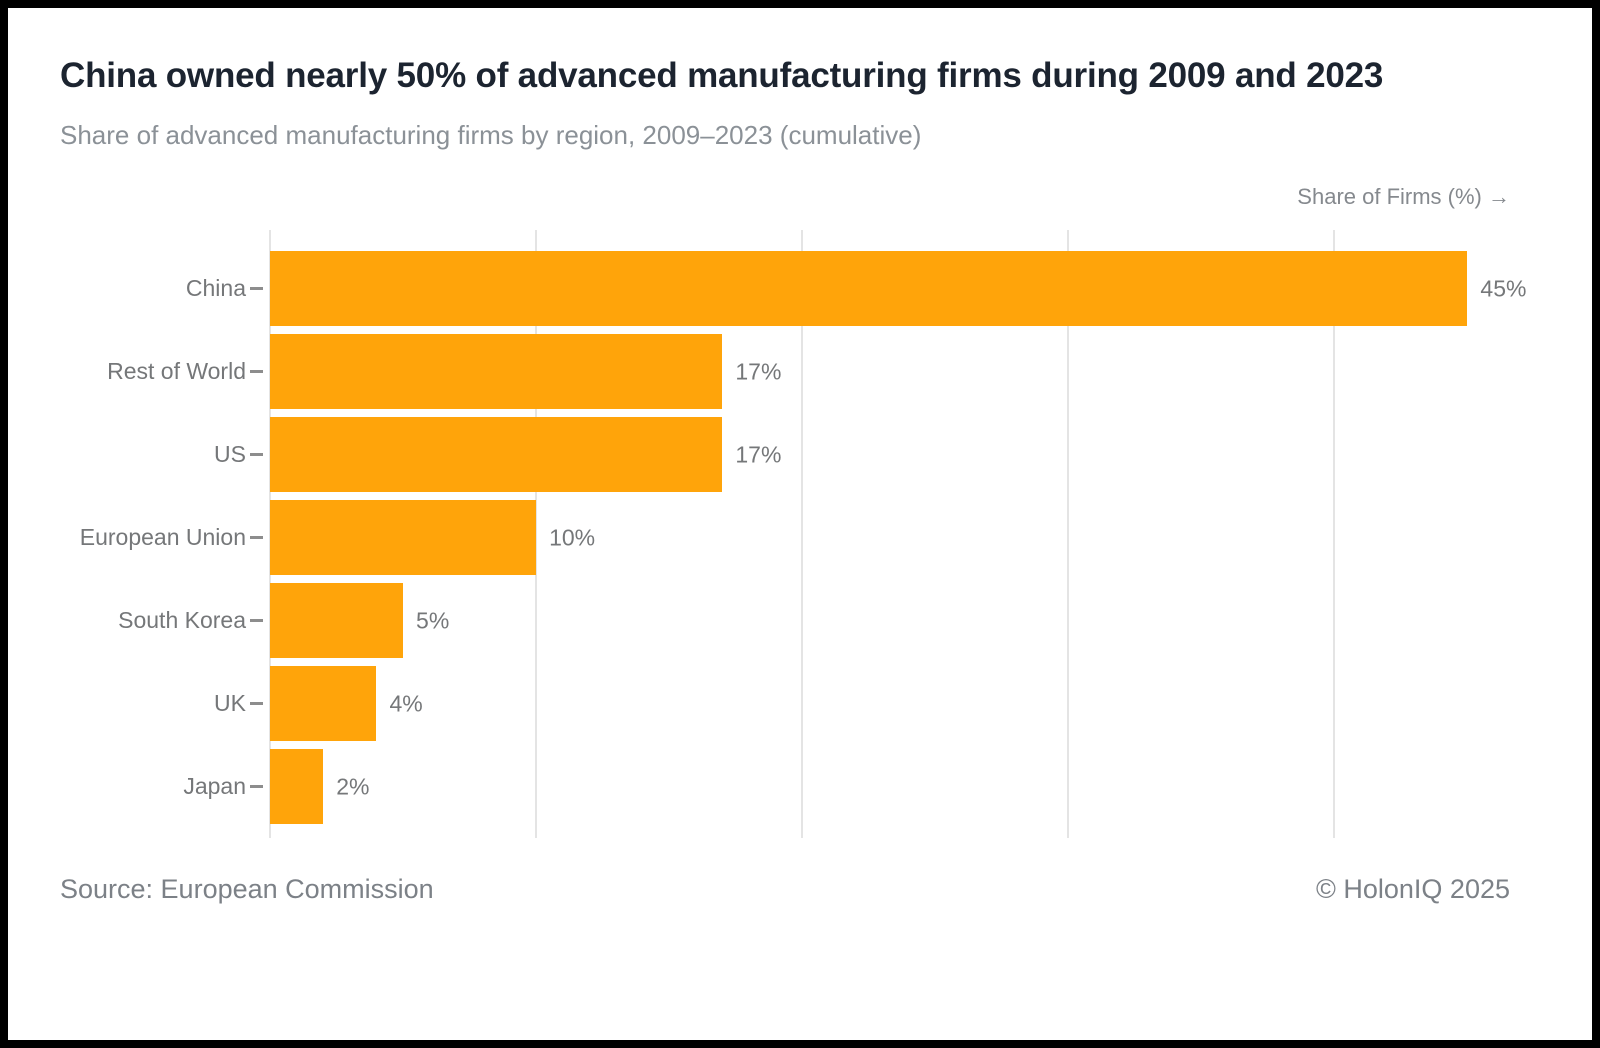  I want to click on bar-china, so click(869, 288).